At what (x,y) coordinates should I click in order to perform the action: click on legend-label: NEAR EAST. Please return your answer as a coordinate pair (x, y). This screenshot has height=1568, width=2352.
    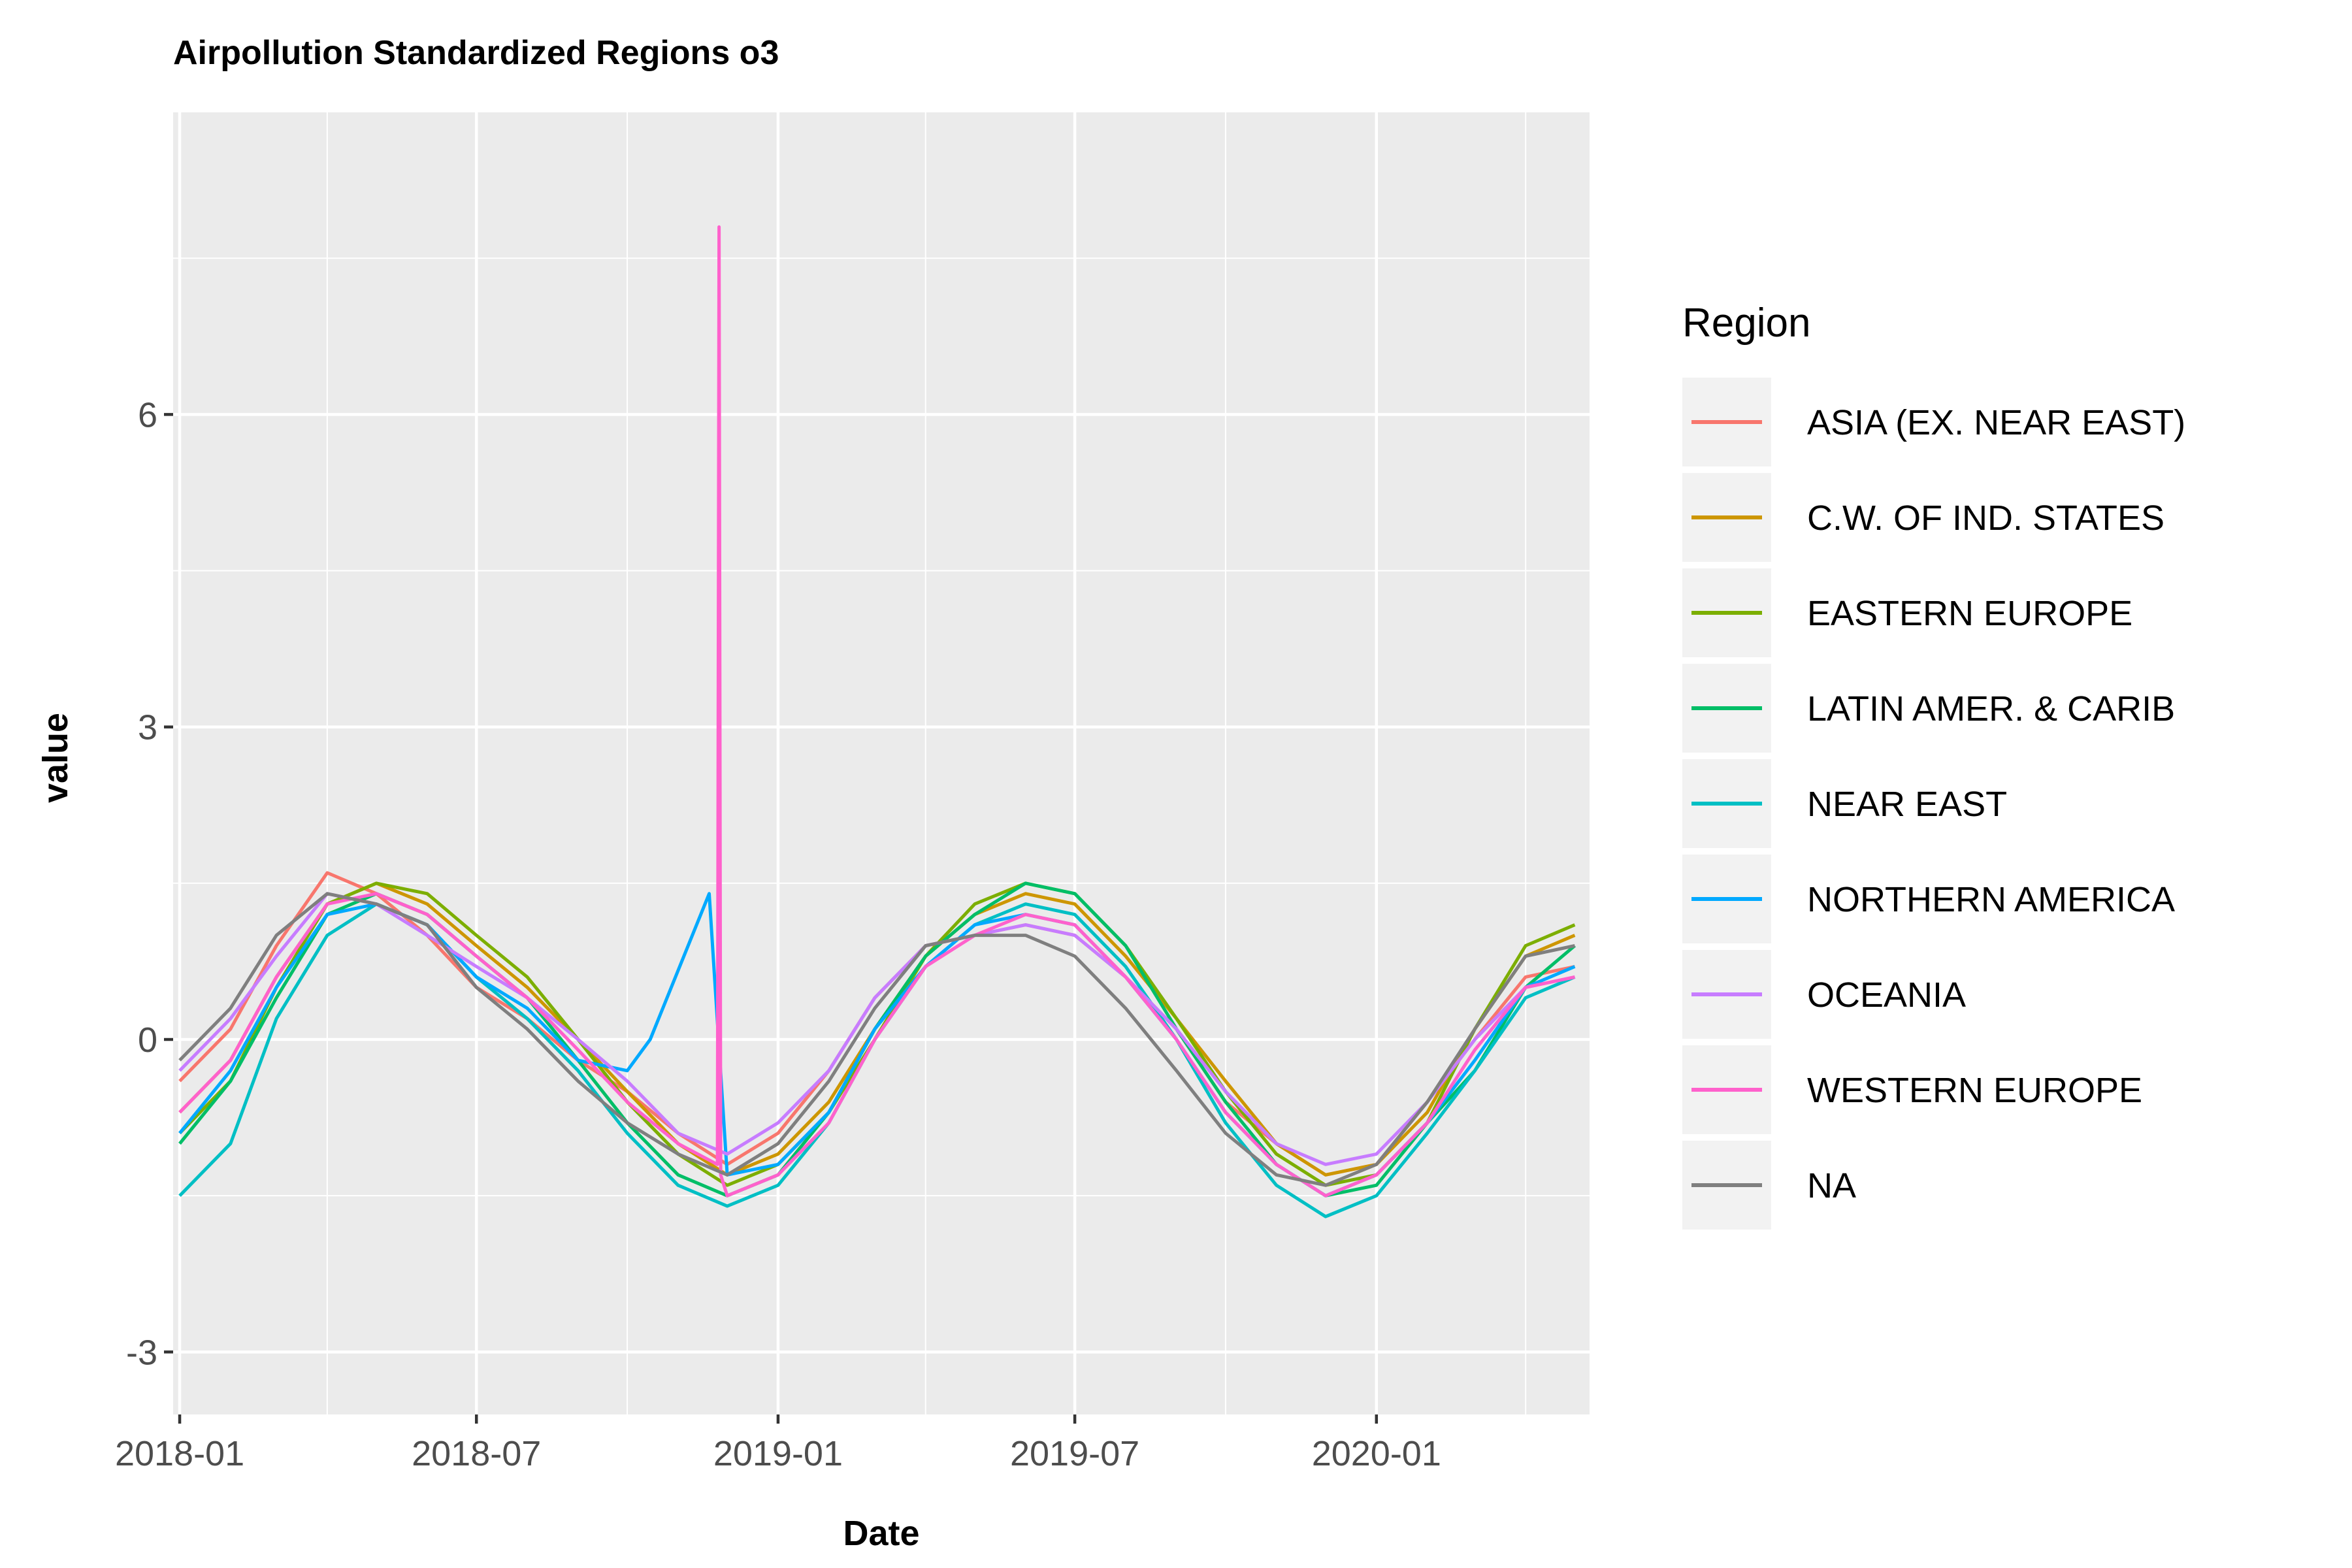
    Looking at the image, I should click on (1907, 804).